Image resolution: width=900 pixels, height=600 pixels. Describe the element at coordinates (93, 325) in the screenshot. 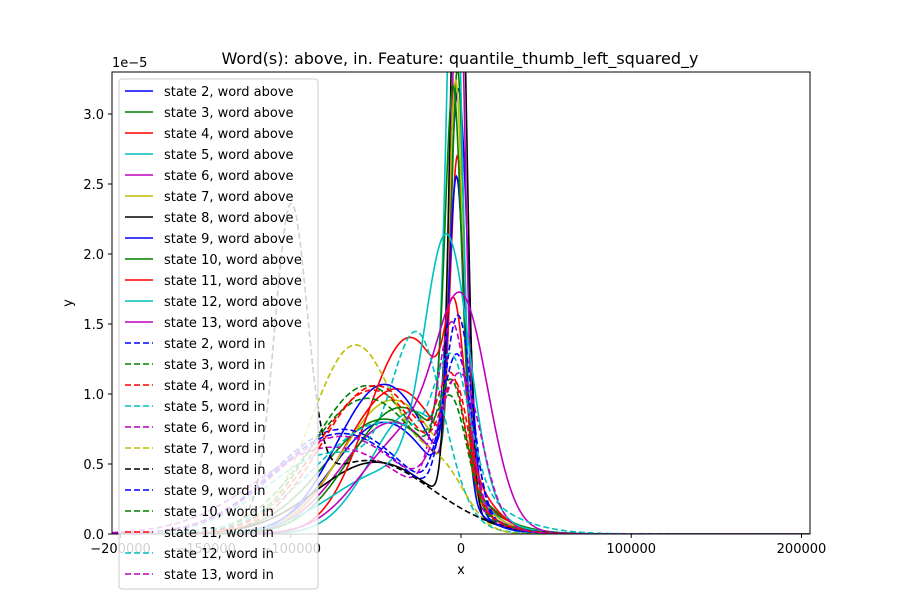

I see `y-tick-label: 1.5` at that location.